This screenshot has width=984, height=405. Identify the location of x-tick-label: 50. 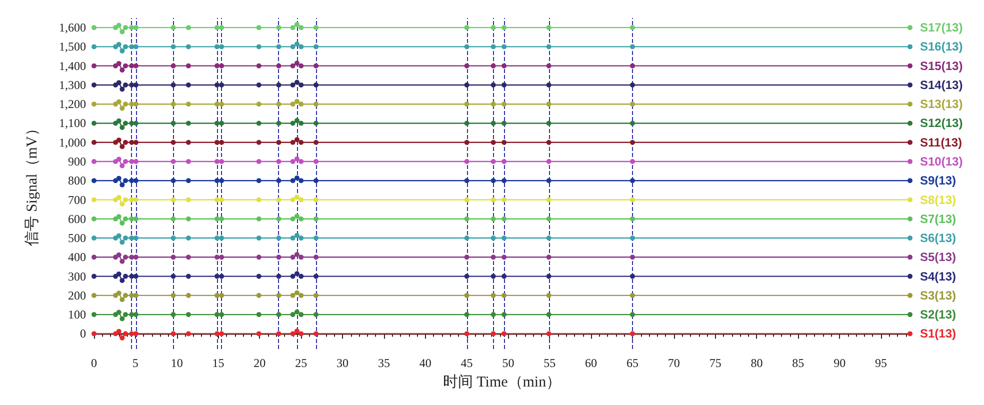
(508, 363).